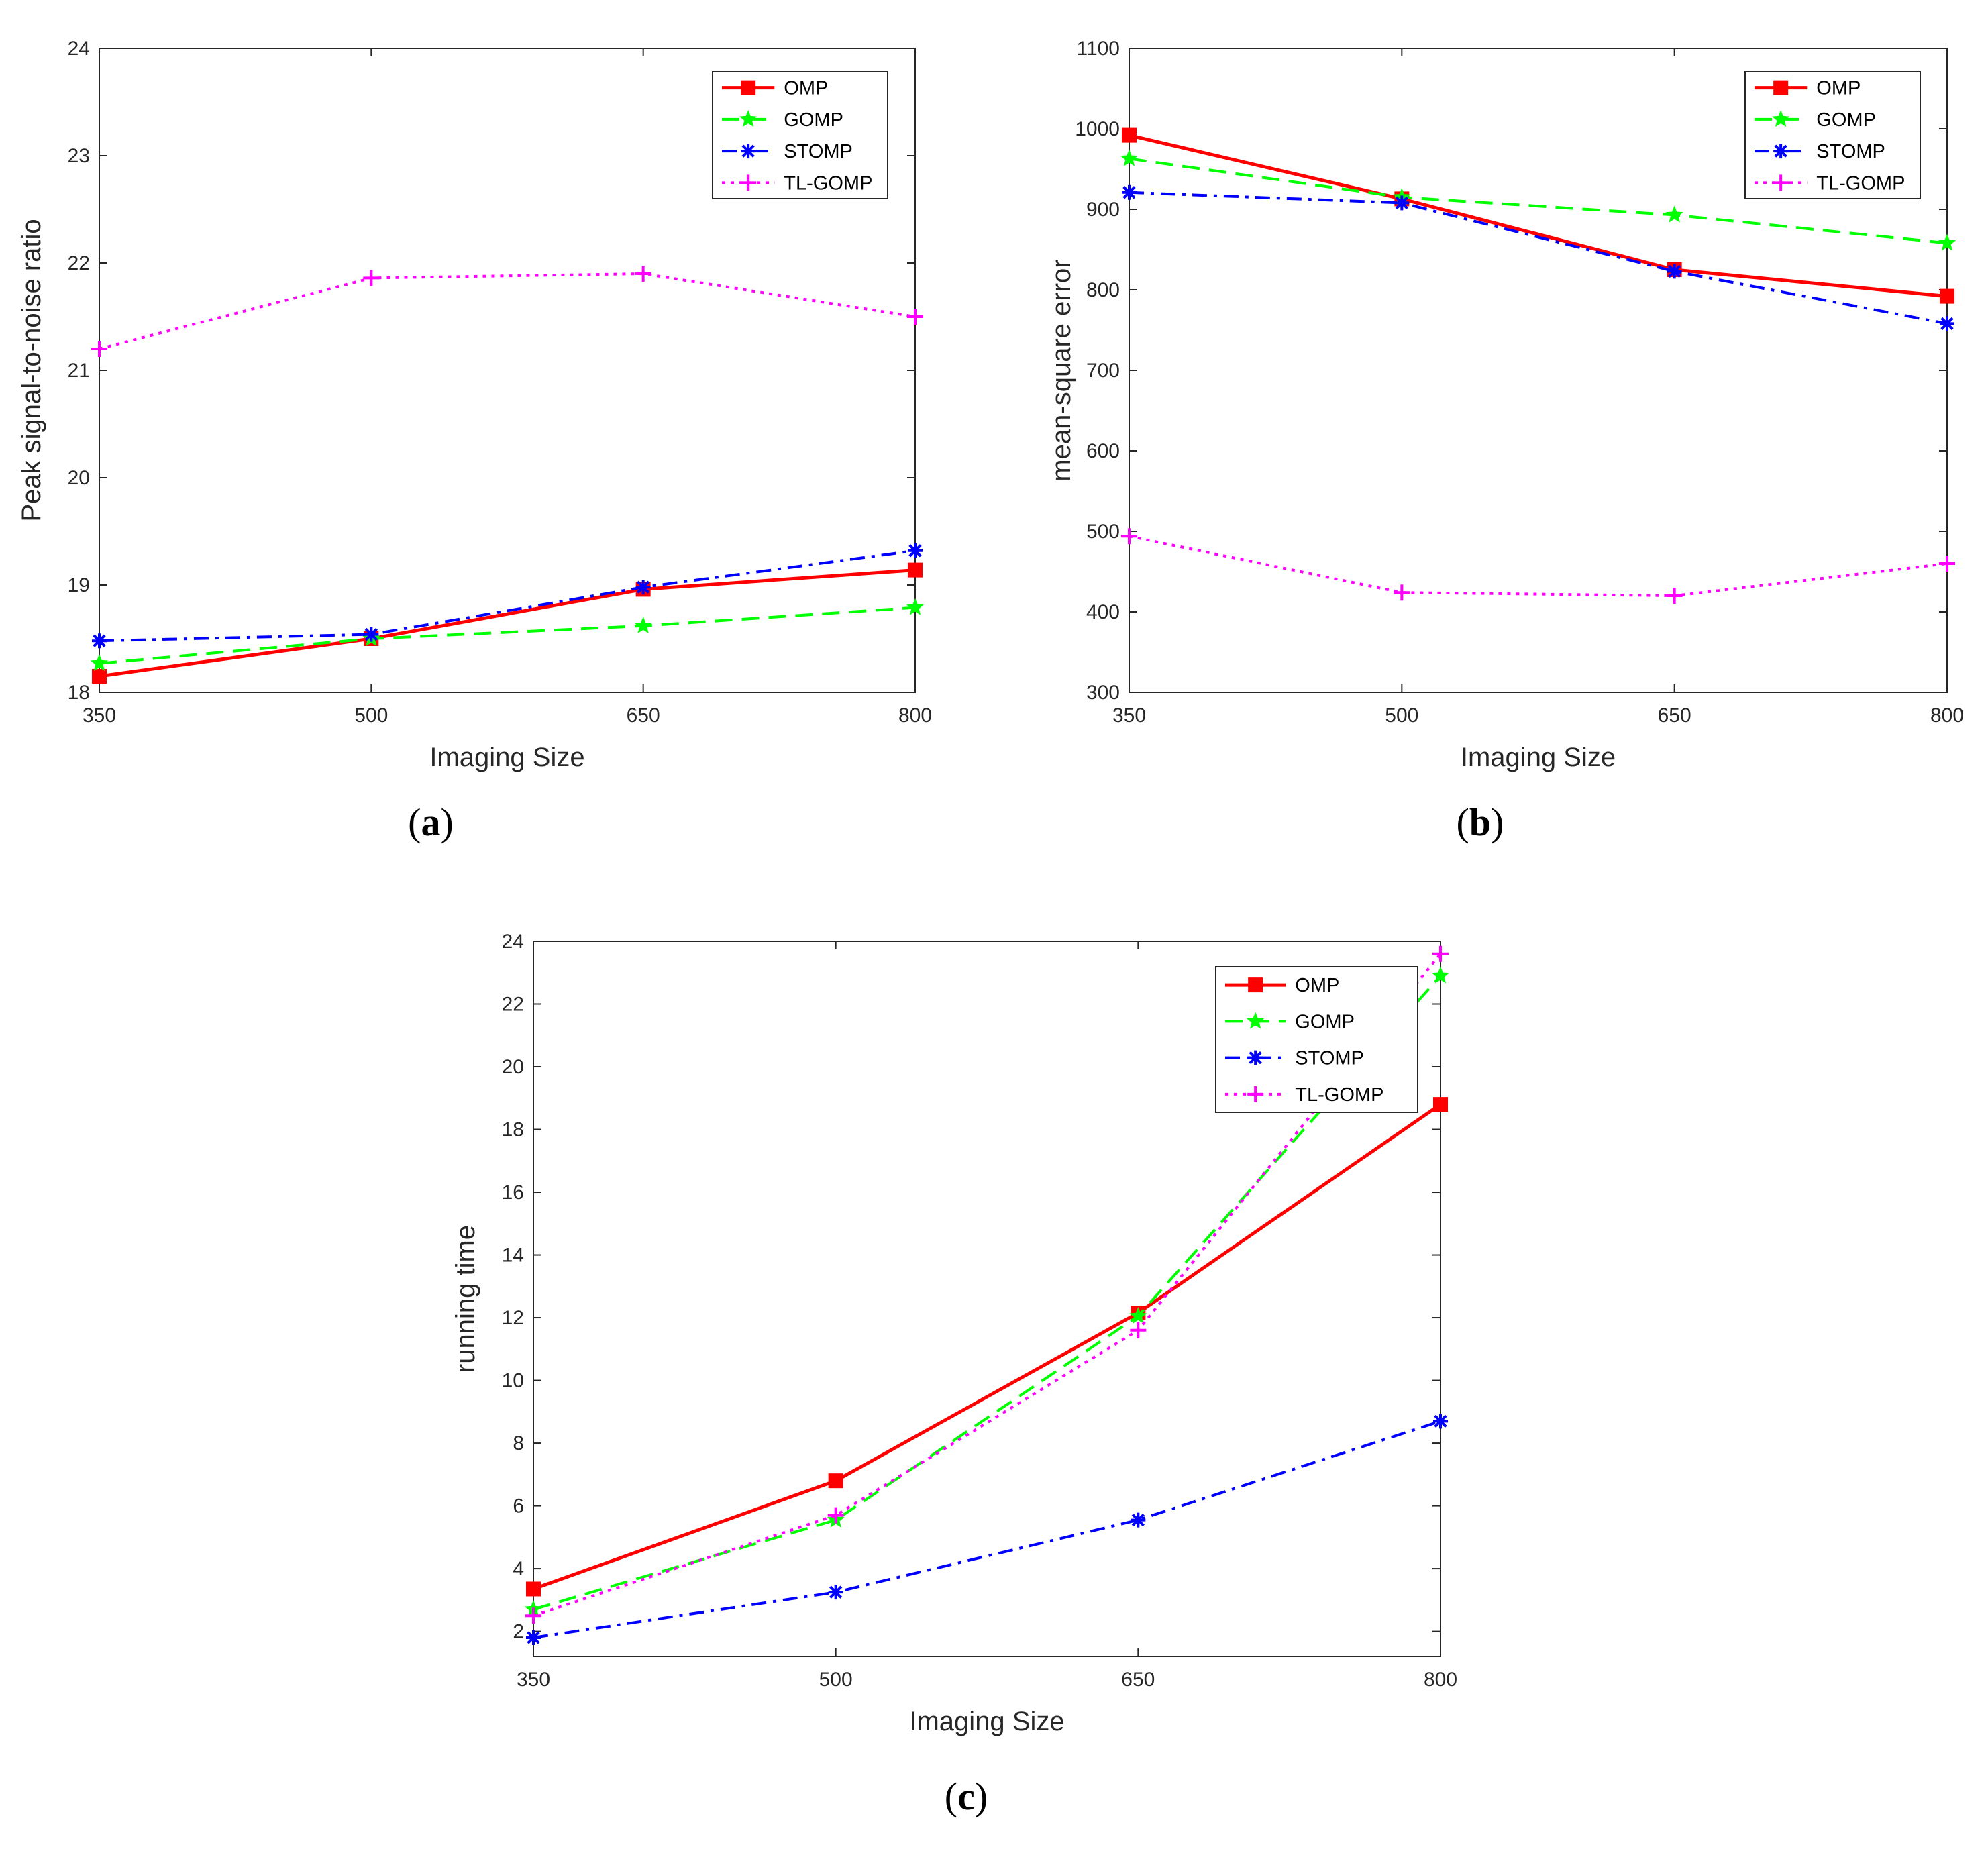  Describe the element at coordinates (1103, 532) in the screenshot. I see `y-tick-label: 500` at that location.